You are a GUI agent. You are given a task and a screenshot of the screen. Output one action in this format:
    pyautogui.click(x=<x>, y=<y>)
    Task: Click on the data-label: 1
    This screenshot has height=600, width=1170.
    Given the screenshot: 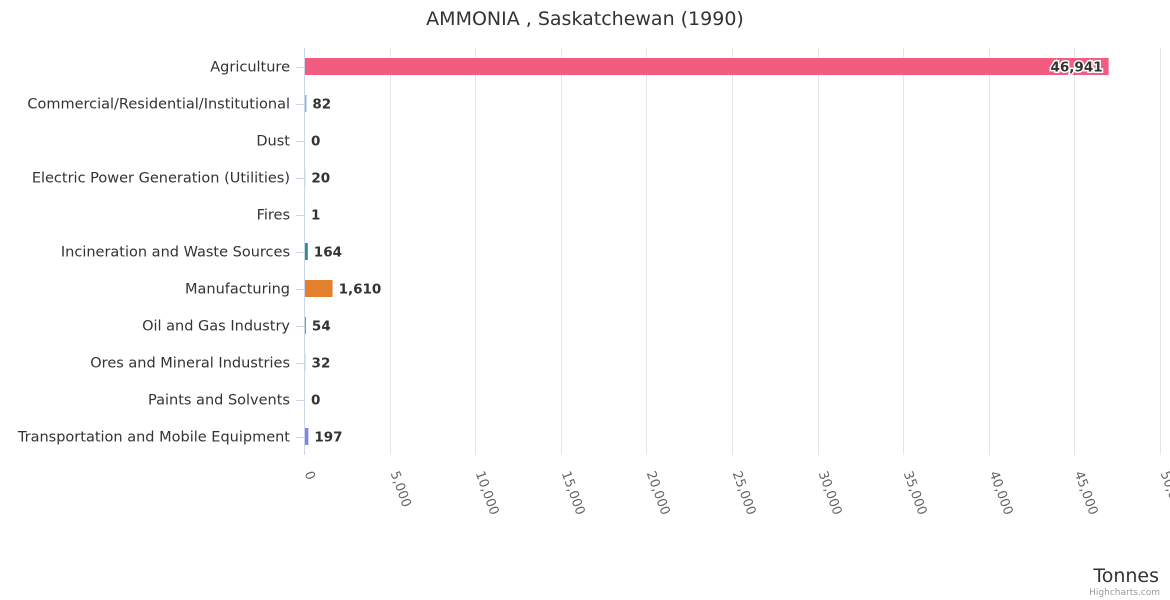 What is the action you would take?
    pyautogui.click(x=315, y=216)
    